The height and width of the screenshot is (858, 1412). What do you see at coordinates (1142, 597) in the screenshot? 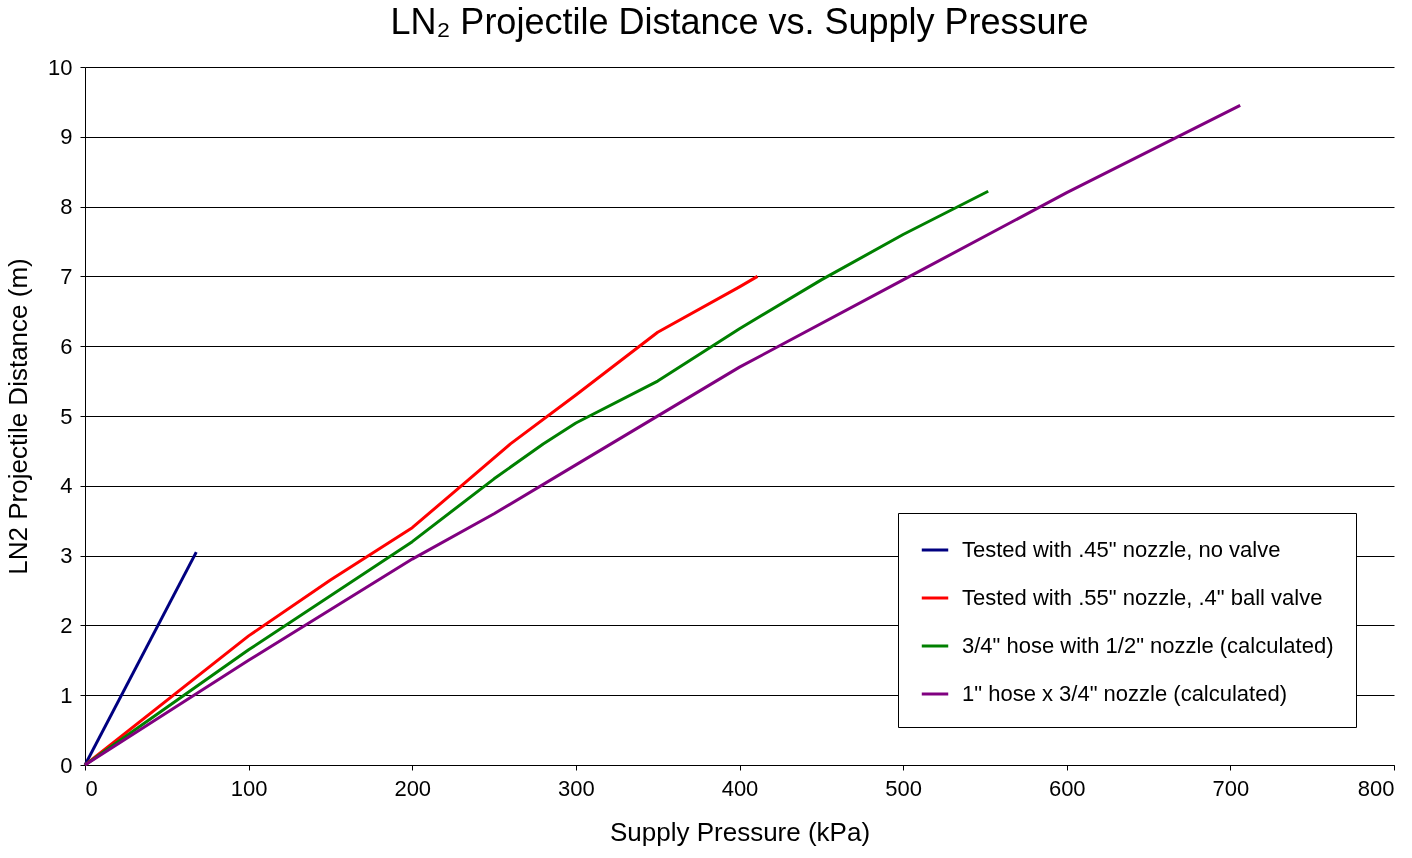
I see `legend-label: Tested with .55" nozzle, .4" ball valve` at bounding box center [1142, 597].